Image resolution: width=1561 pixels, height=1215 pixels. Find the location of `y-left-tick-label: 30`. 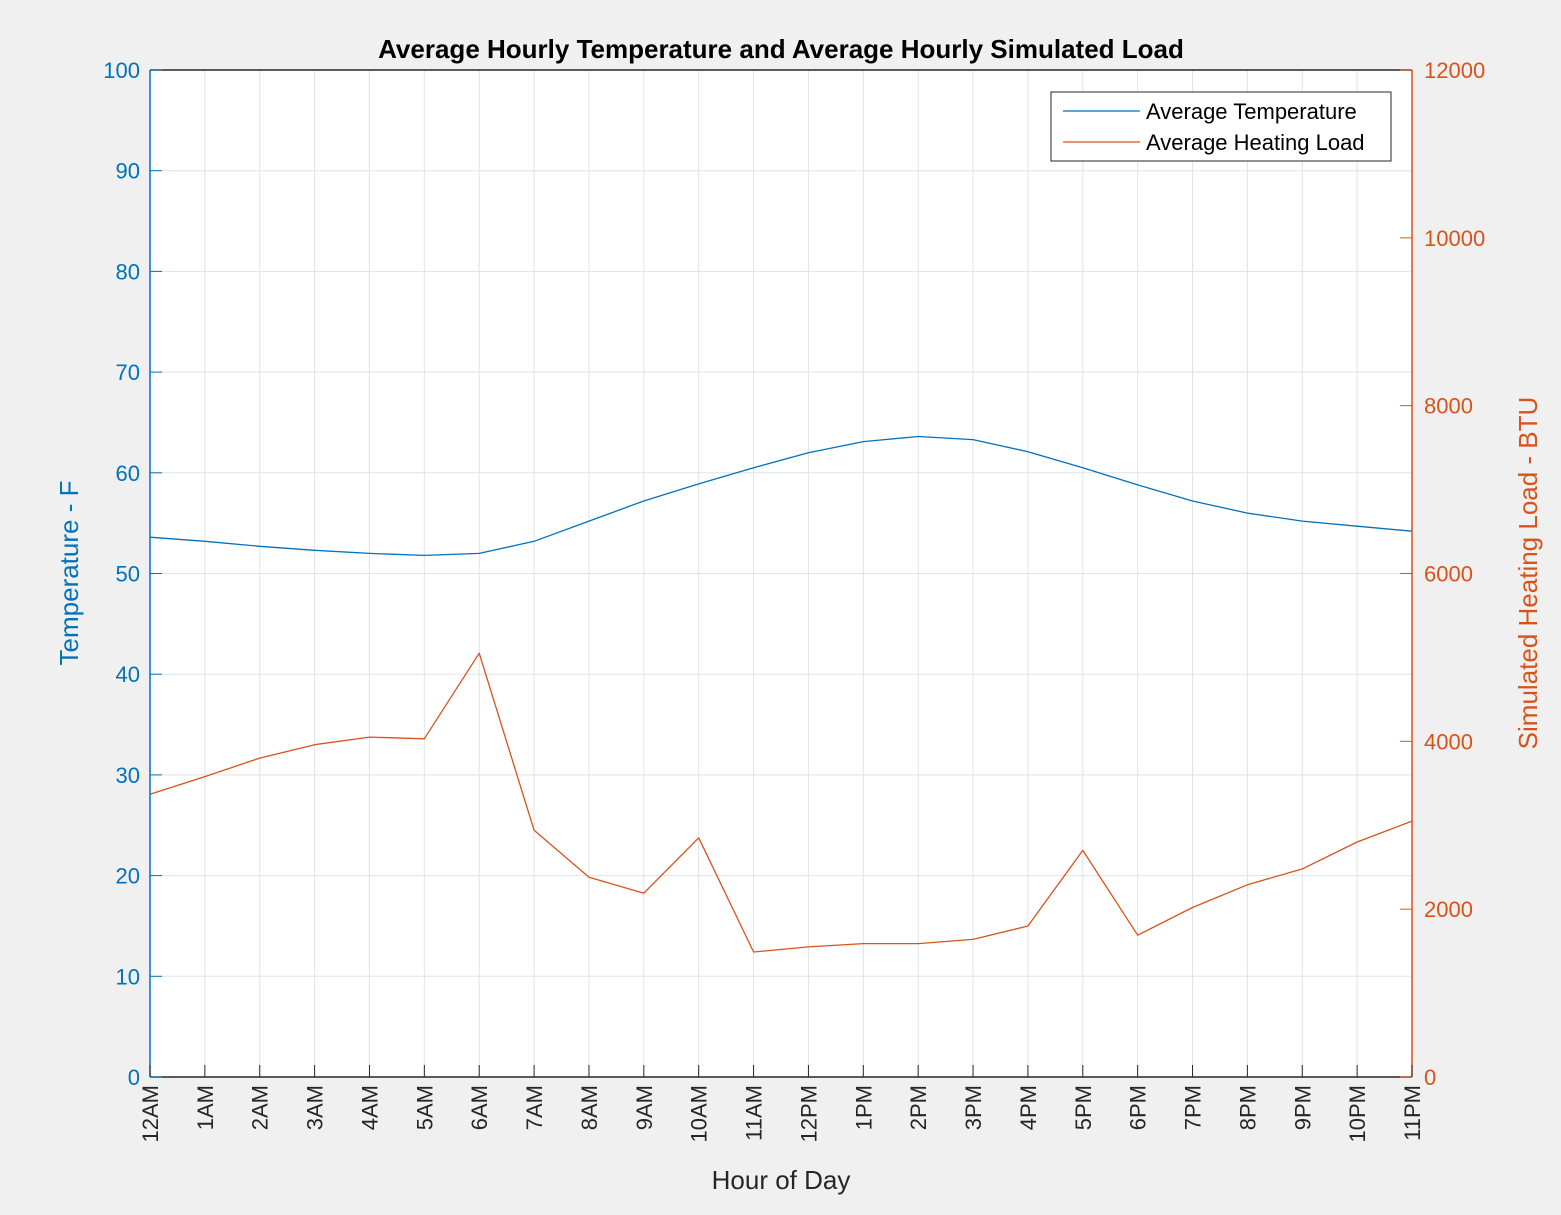

y-left-tick-label: 30 is located at coordinates (128, 775).